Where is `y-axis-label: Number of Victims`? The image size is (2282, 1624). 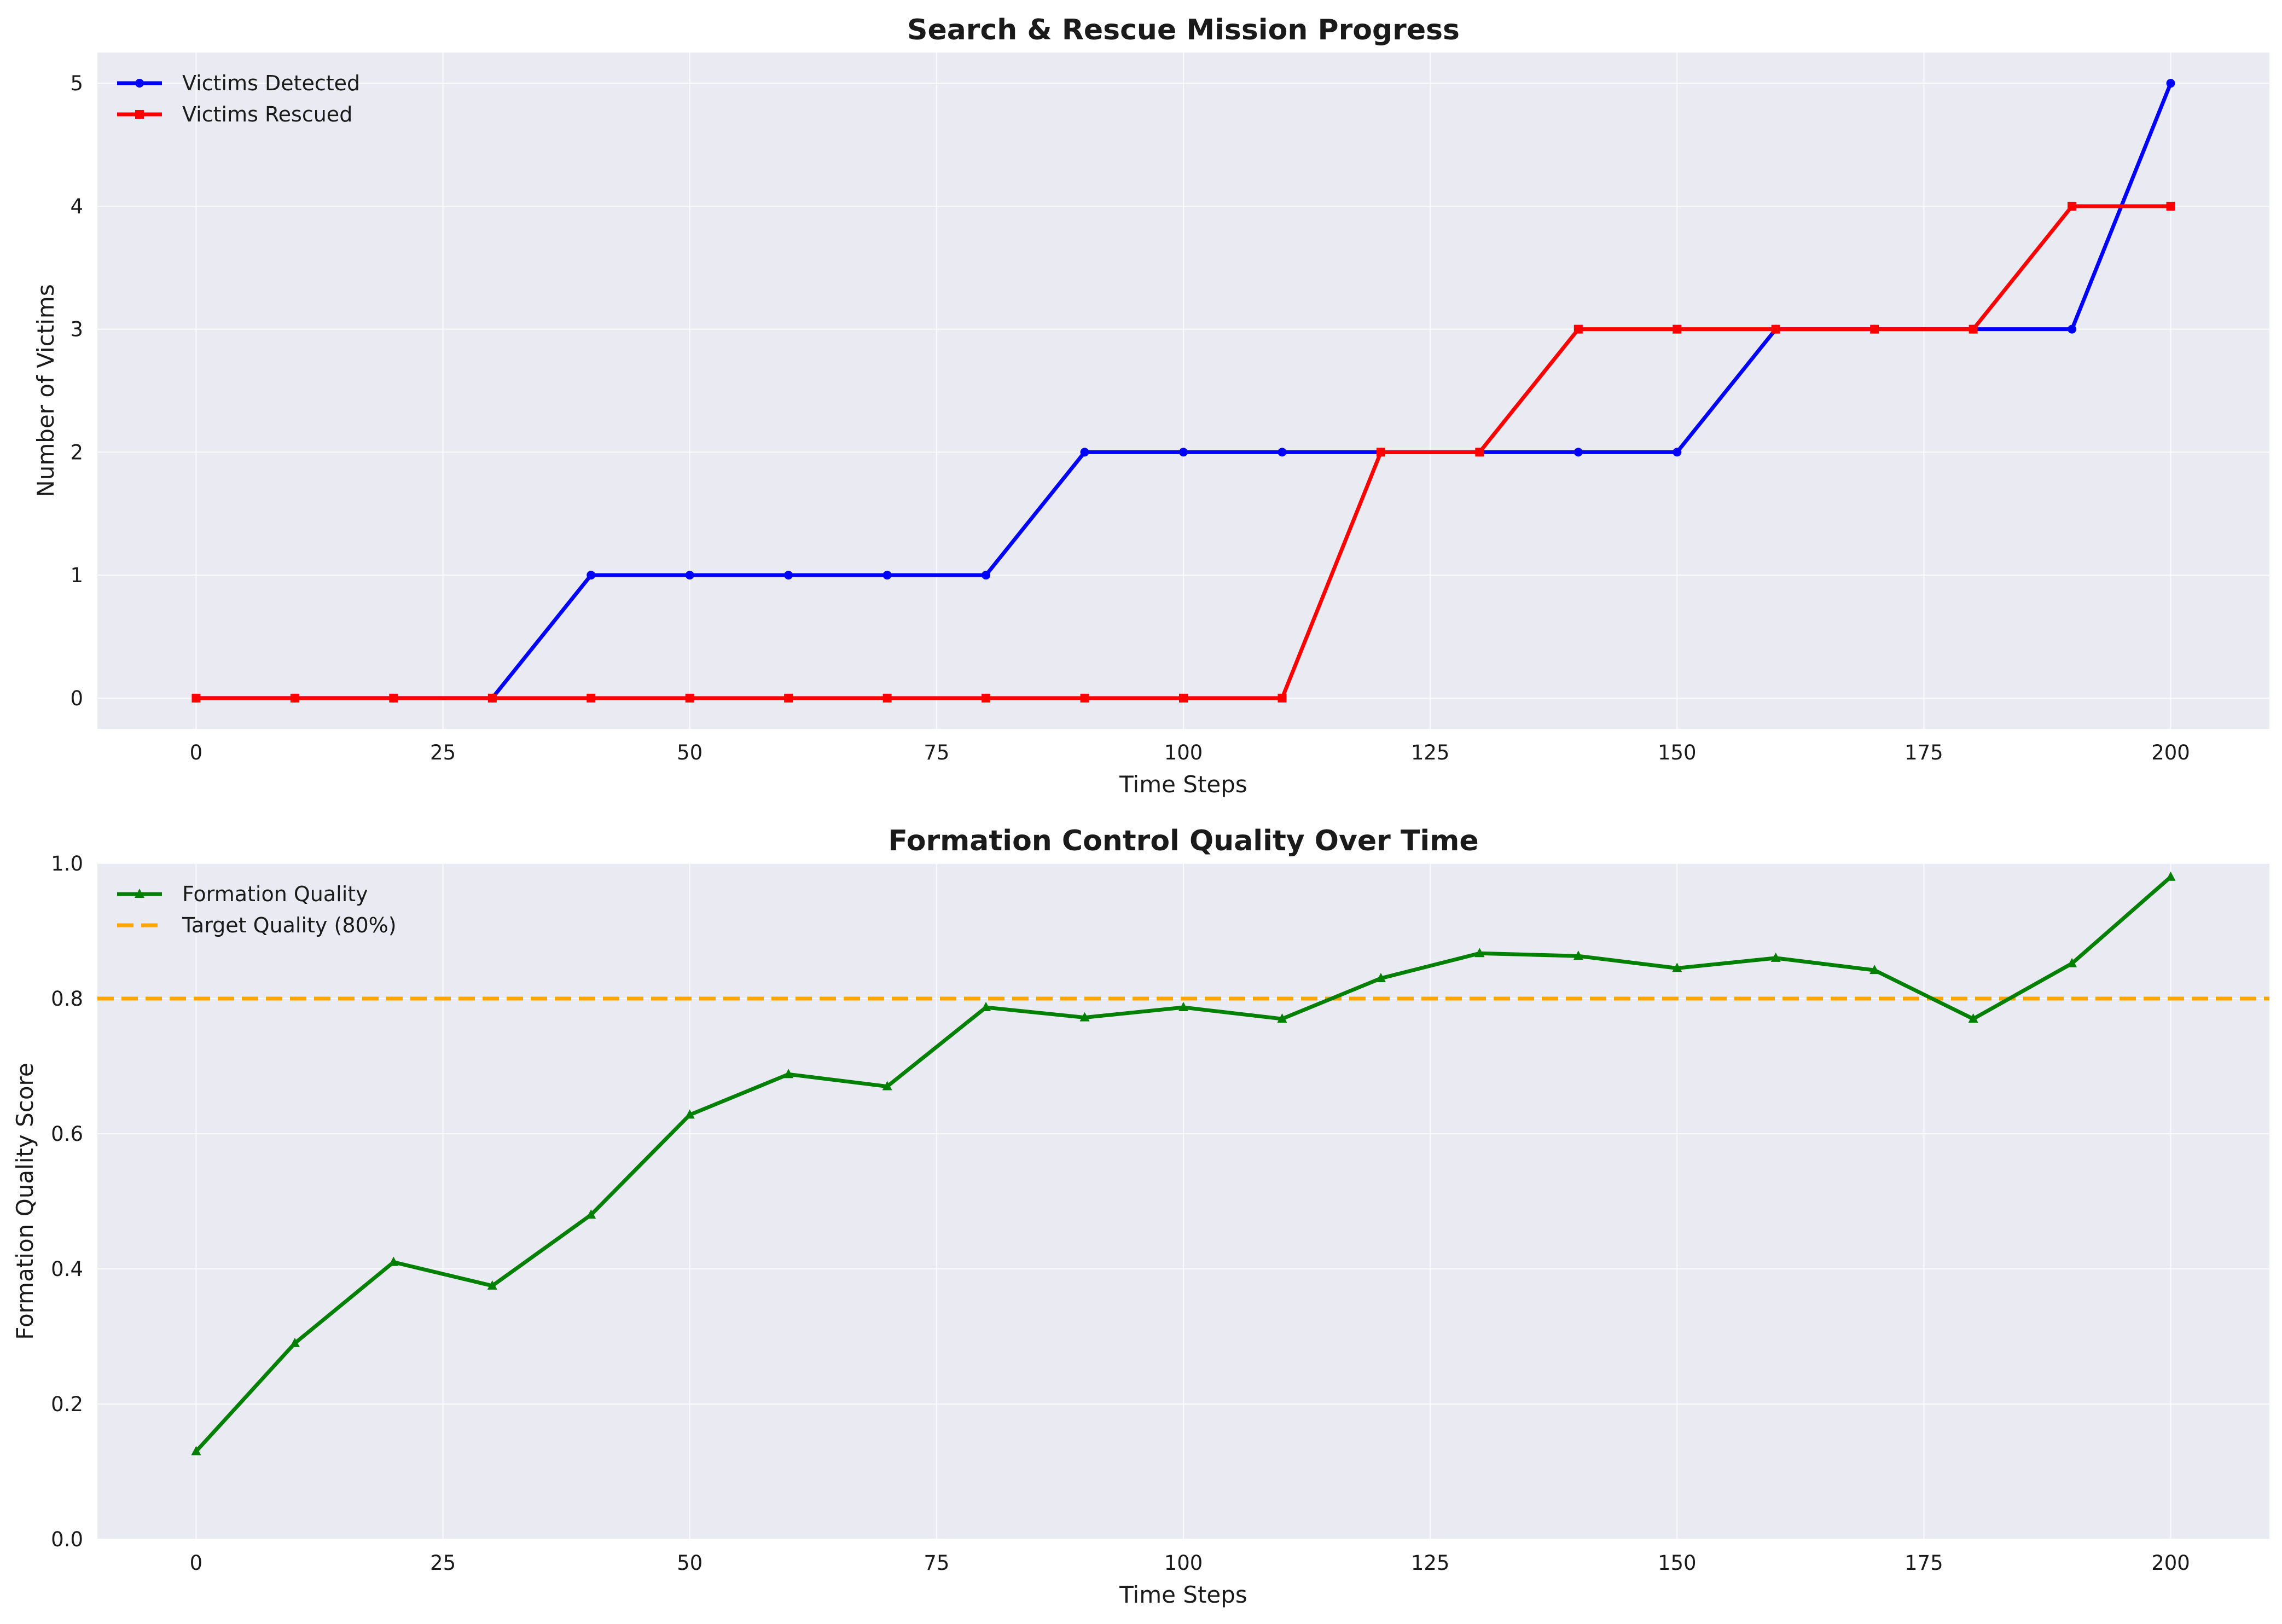
y-axis-label: Number of Victims is located at coordinates (45, 390).